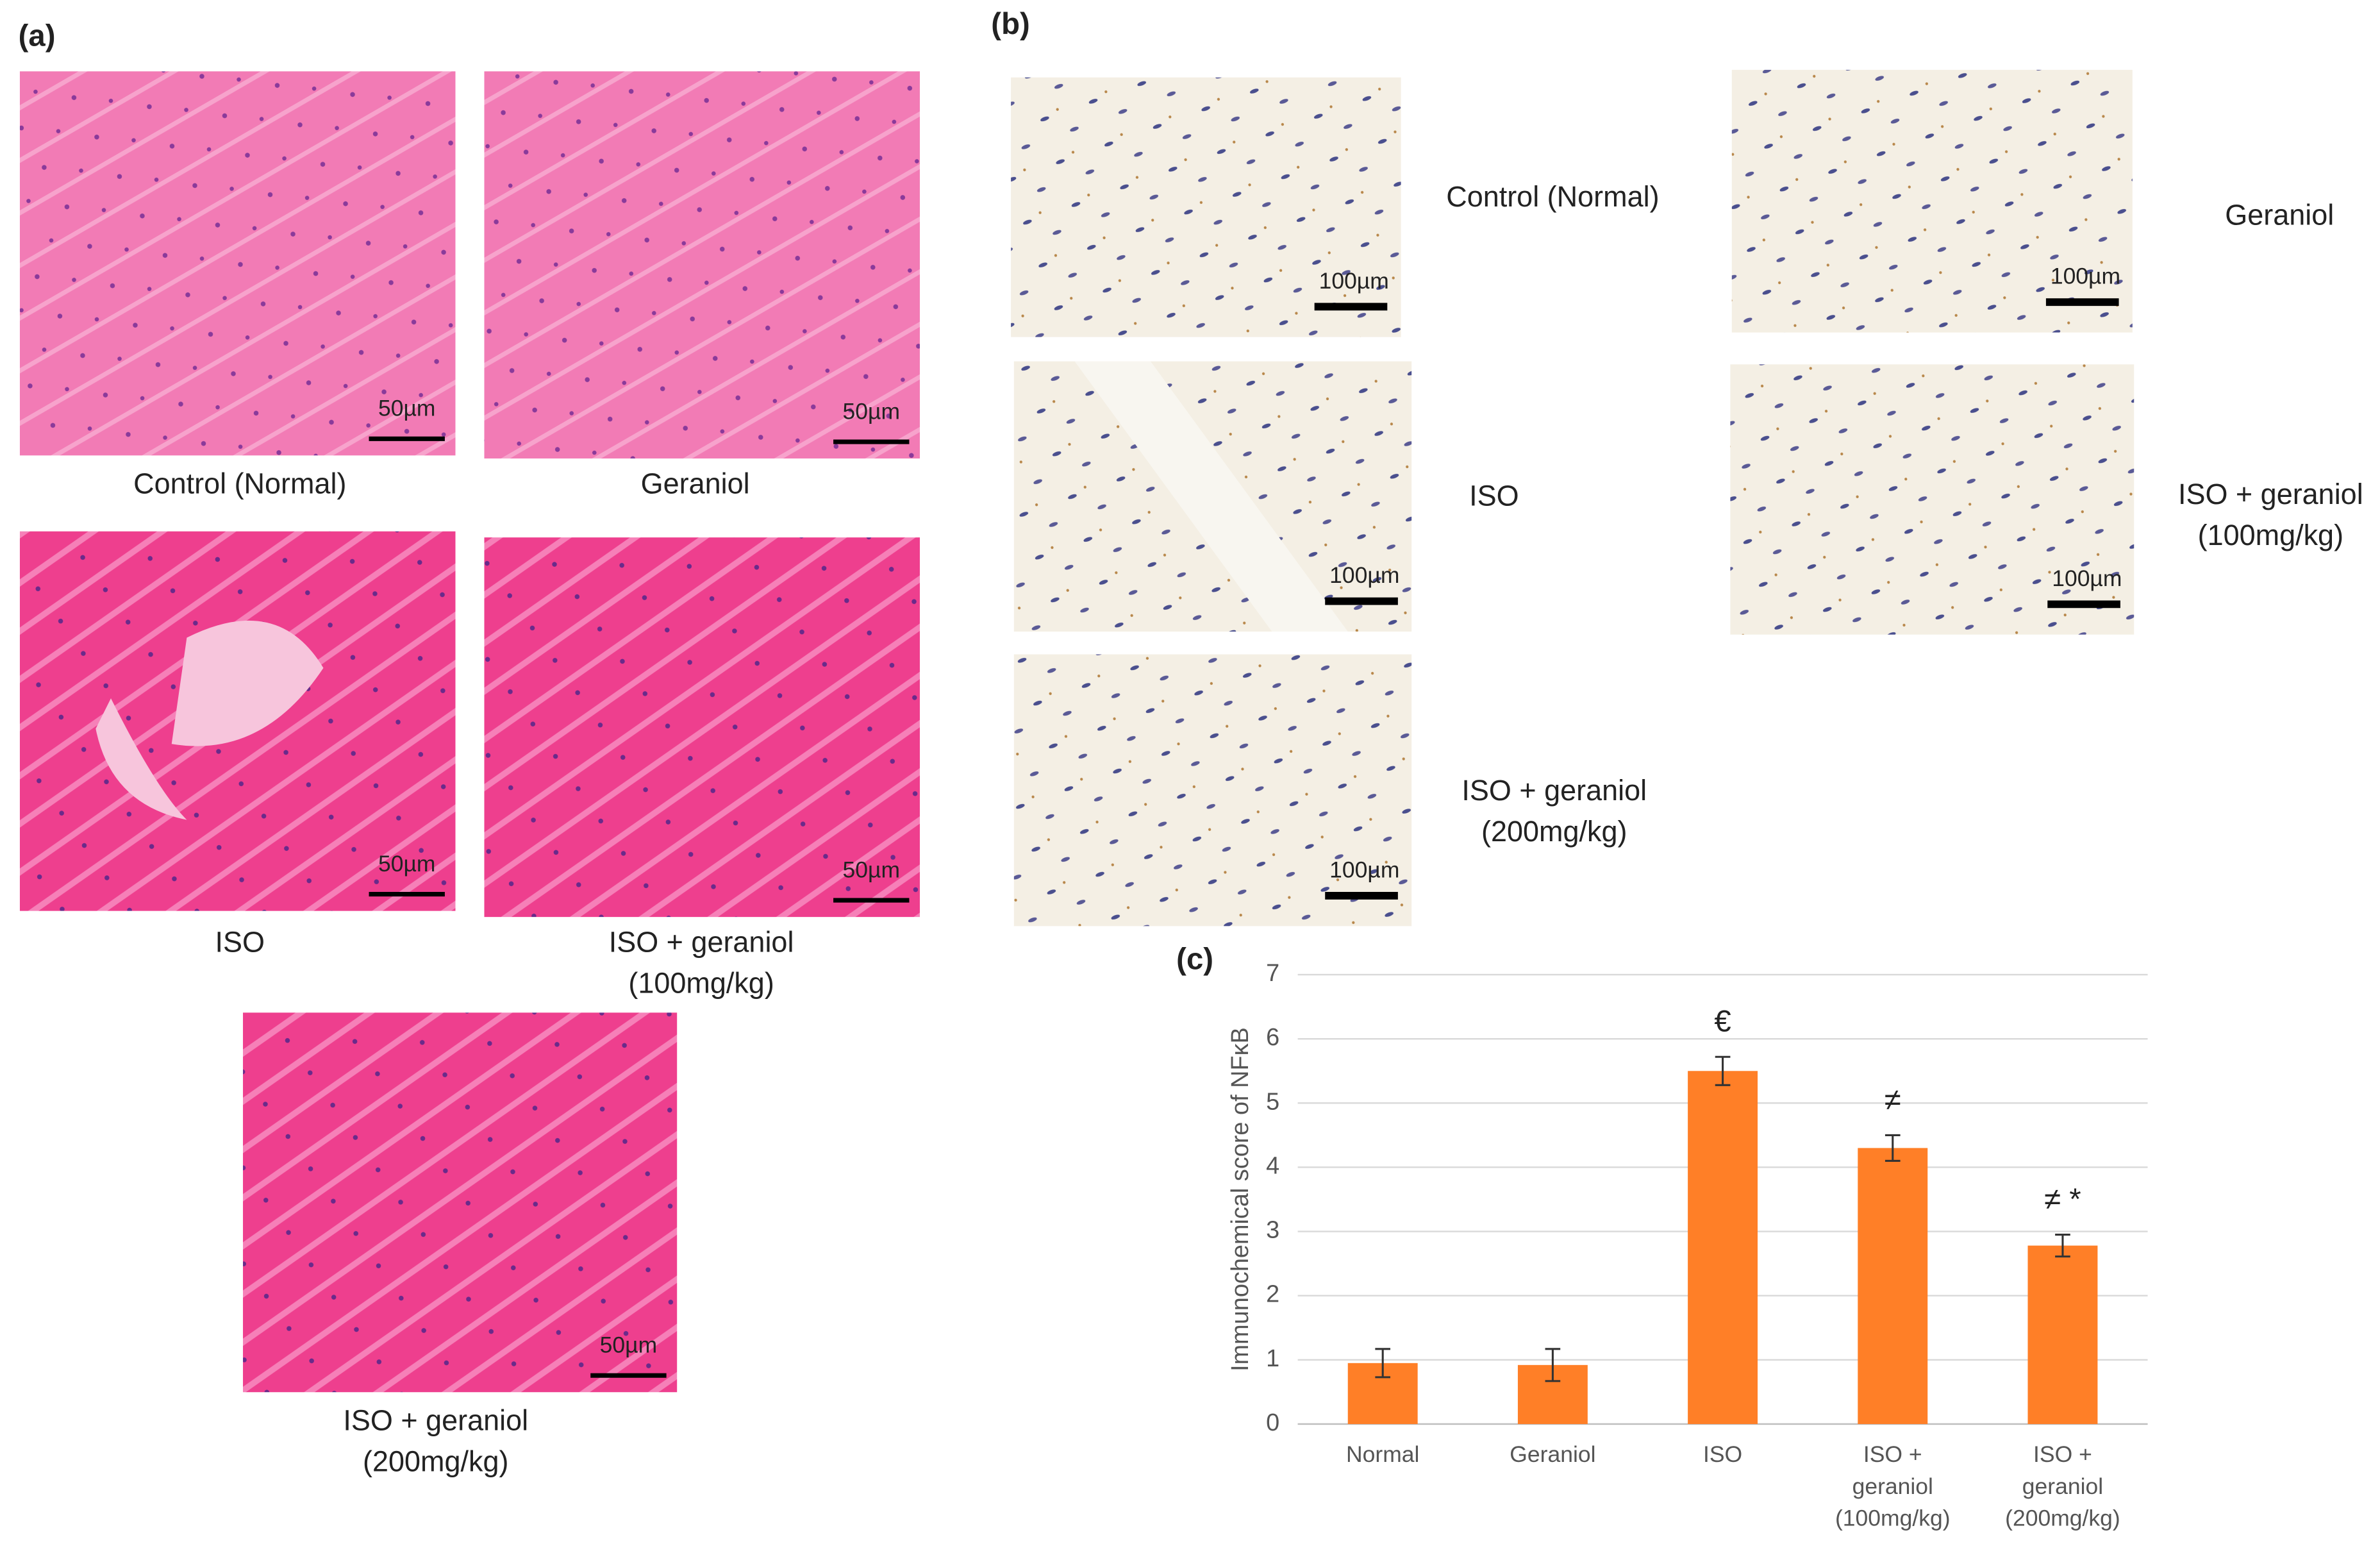 Image resolution: width=2380 pixels, height=1544 pixels. Describe the element at coordinates (37, 36) in the screenshot. I see `panel-label: (a)` at that location.